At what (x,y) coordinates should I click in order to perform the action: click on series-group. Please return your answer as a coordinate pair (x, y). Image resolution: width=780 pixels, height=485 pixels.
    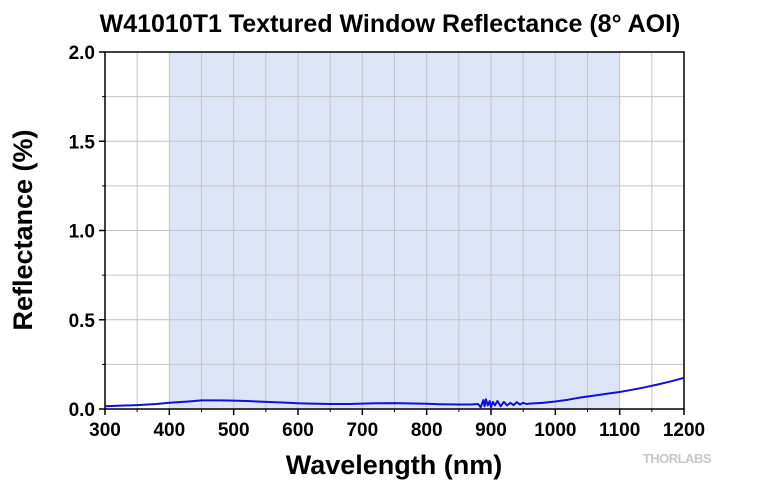
    Looking at the image, I should click on (394, 392).